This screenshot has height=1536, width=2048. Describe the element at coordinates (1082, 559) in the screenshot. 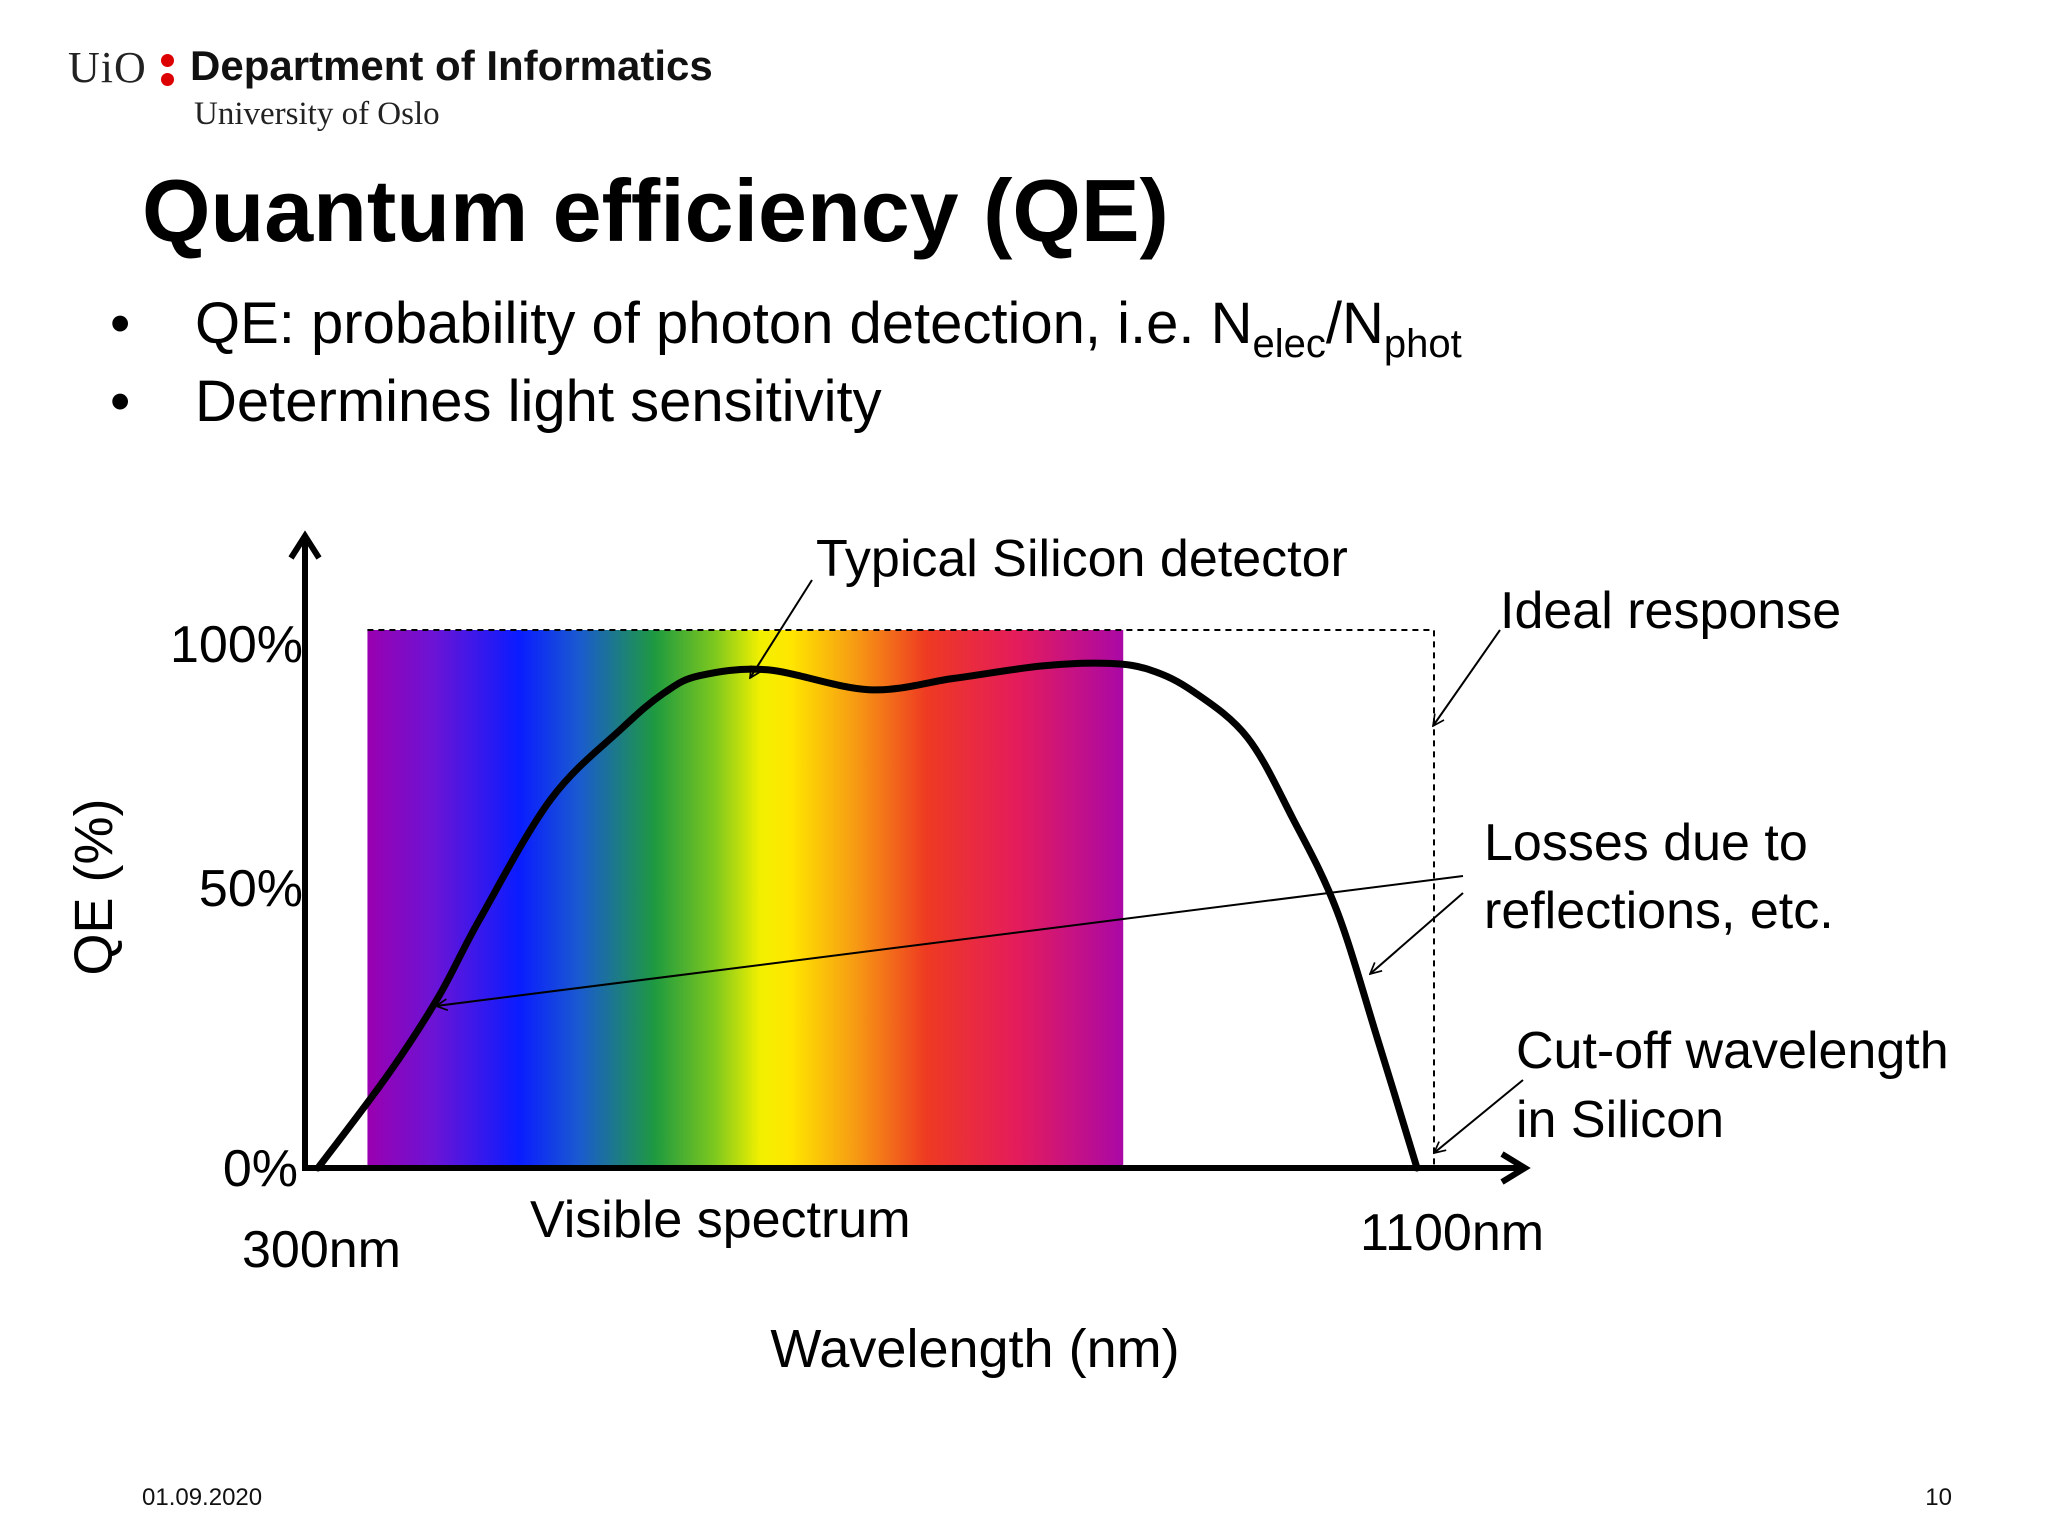

I see `annotation-typical-silicon: Typical Silicon detector` at that location.